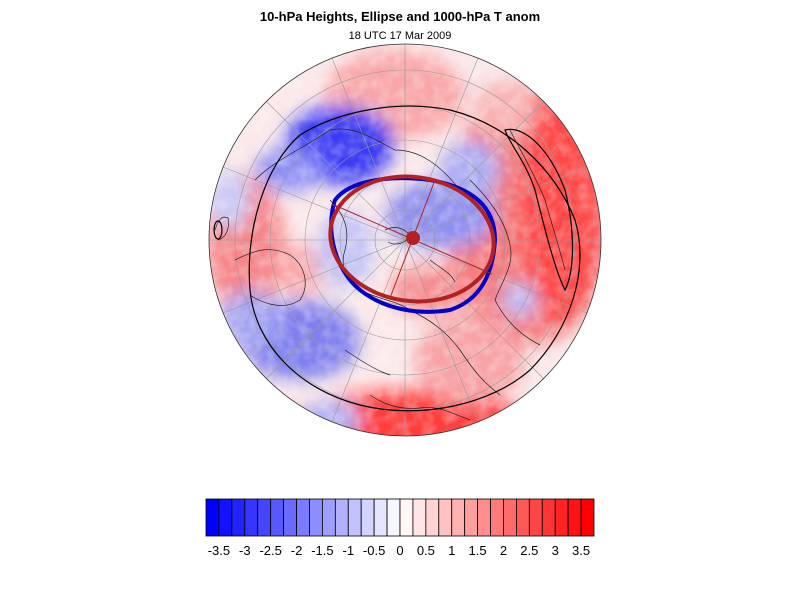 The image size is (800, 600). I want to click on colorbar-tick-label: 0, so click(399, 550).